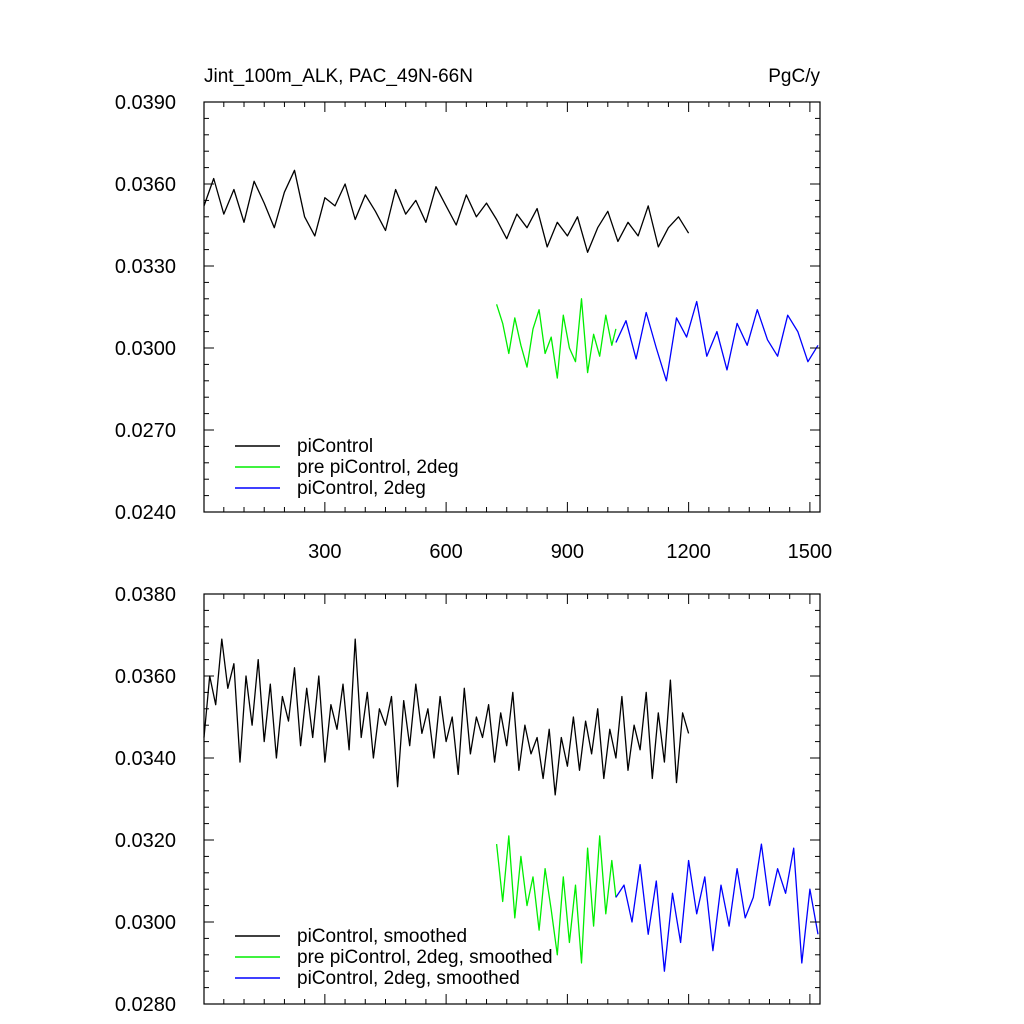  I want to click on bottom-legend-label-0: piControl, smoothed, so click(382, 936).